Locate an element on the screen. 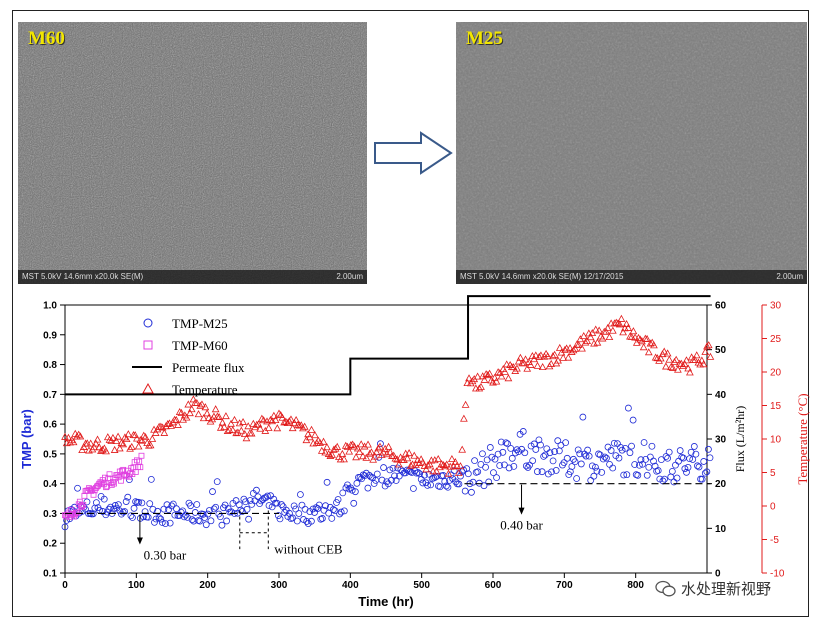 The width and height of the screenshot is (821, 626). sem-info-bar-m60: MST 5.0kV 14.6mm x20.0k SE(M) 2.00um is located at coordinates (192, 277).